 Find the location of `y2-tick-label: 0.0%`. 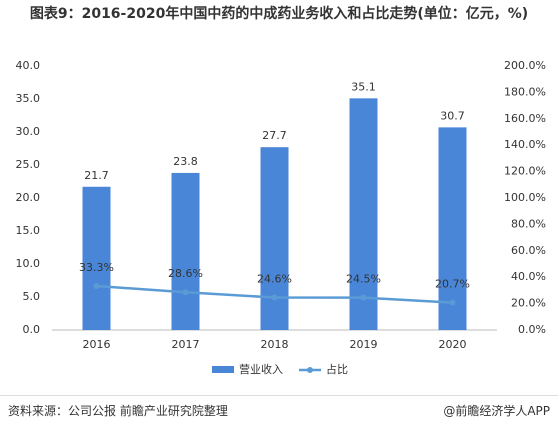

y2-tick-label: 0.0% is located at coordinates (532, 329).